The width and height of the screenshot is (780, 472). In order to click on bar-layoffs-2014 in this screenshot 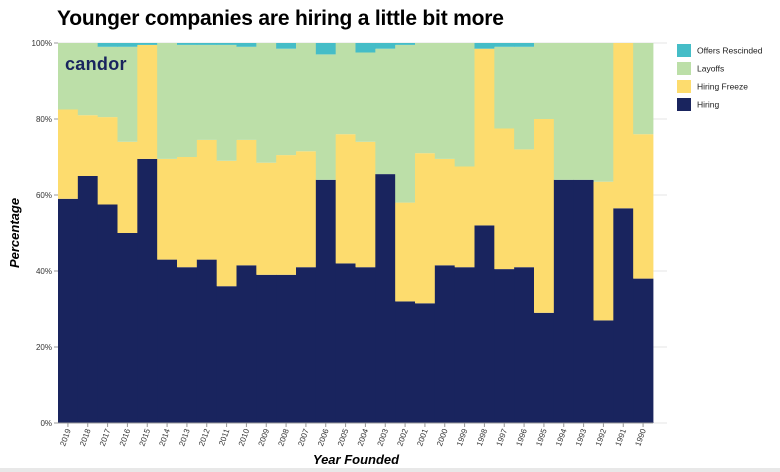, I will do `click(167, 101)`.